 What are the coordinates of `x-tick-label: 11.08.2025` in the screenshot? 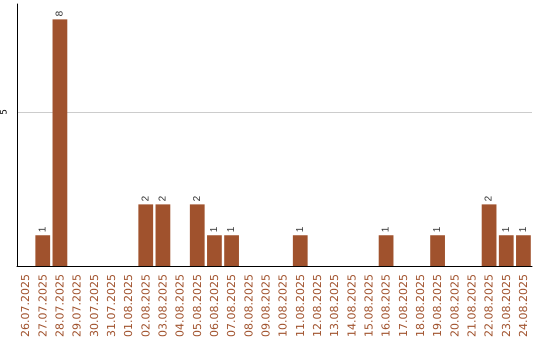 It's located at (300, 306).